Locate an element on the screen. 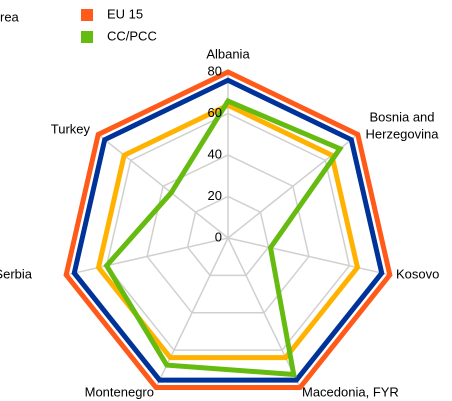 Image resolution: width=452 pixels, height=401 pixels. tick-label: 60 is located at coordinates (215, 112).